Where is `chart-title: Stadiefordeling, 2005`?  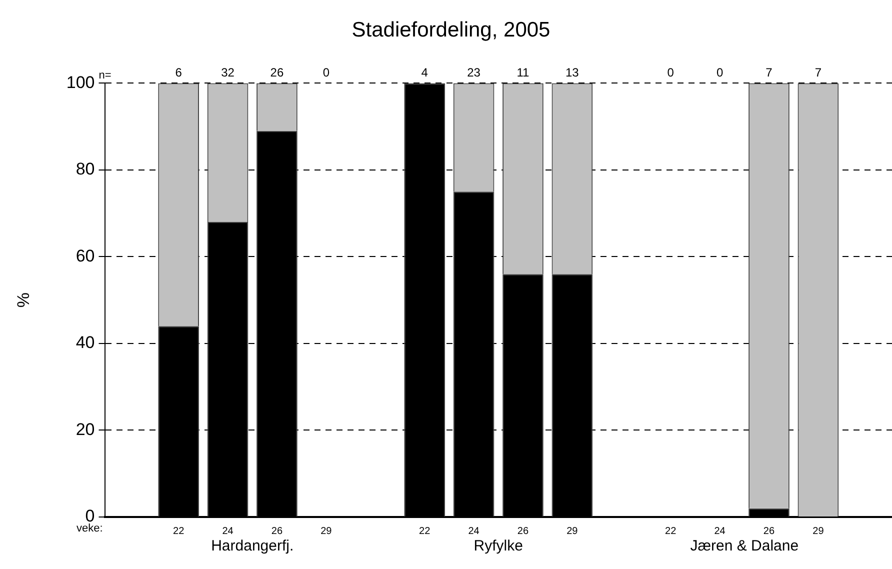 chart-title: Stadiefordeling, 2005 is located at coordinates (451, 30).